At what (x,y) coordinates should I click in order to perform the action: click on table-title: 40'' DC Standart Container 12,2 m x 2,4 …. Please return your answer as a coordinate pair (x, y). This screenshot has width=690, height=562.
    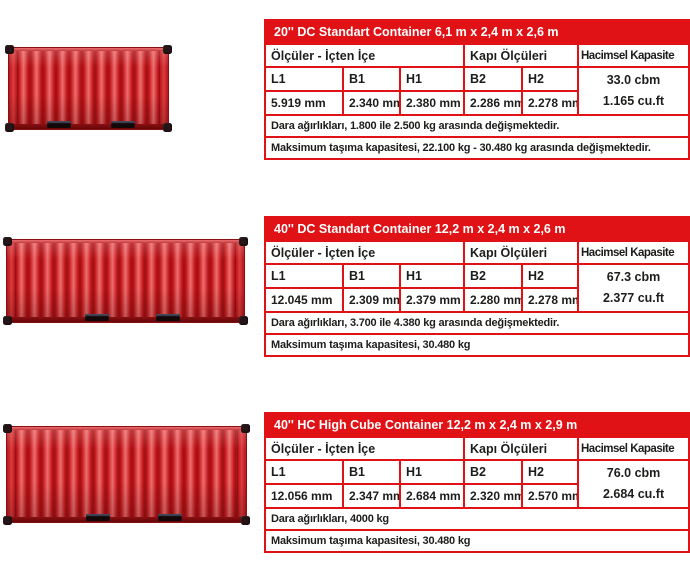
    Looking at the image, I should click on (476, 229).